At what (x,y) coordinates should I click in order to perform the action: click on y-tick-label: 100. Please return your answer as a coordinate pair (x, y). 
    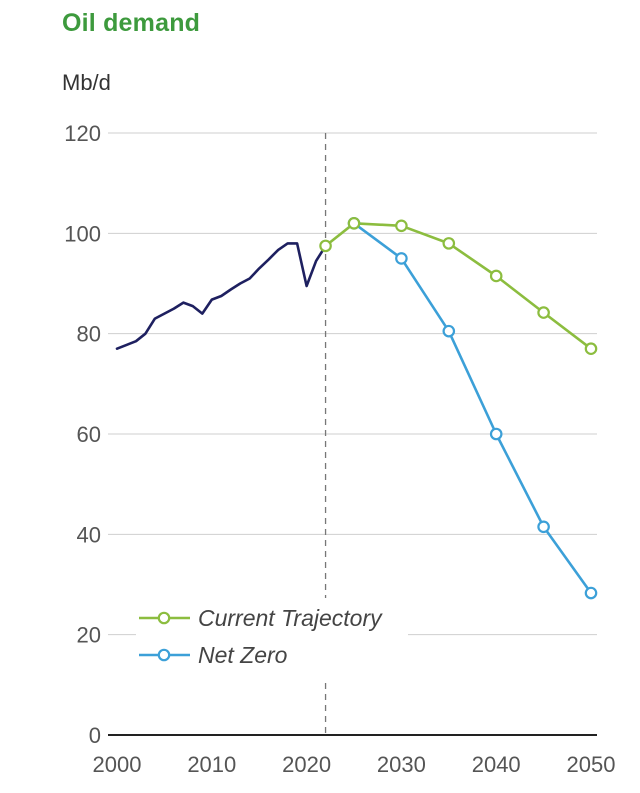
    Looking at the image, I should click on (82, 233).